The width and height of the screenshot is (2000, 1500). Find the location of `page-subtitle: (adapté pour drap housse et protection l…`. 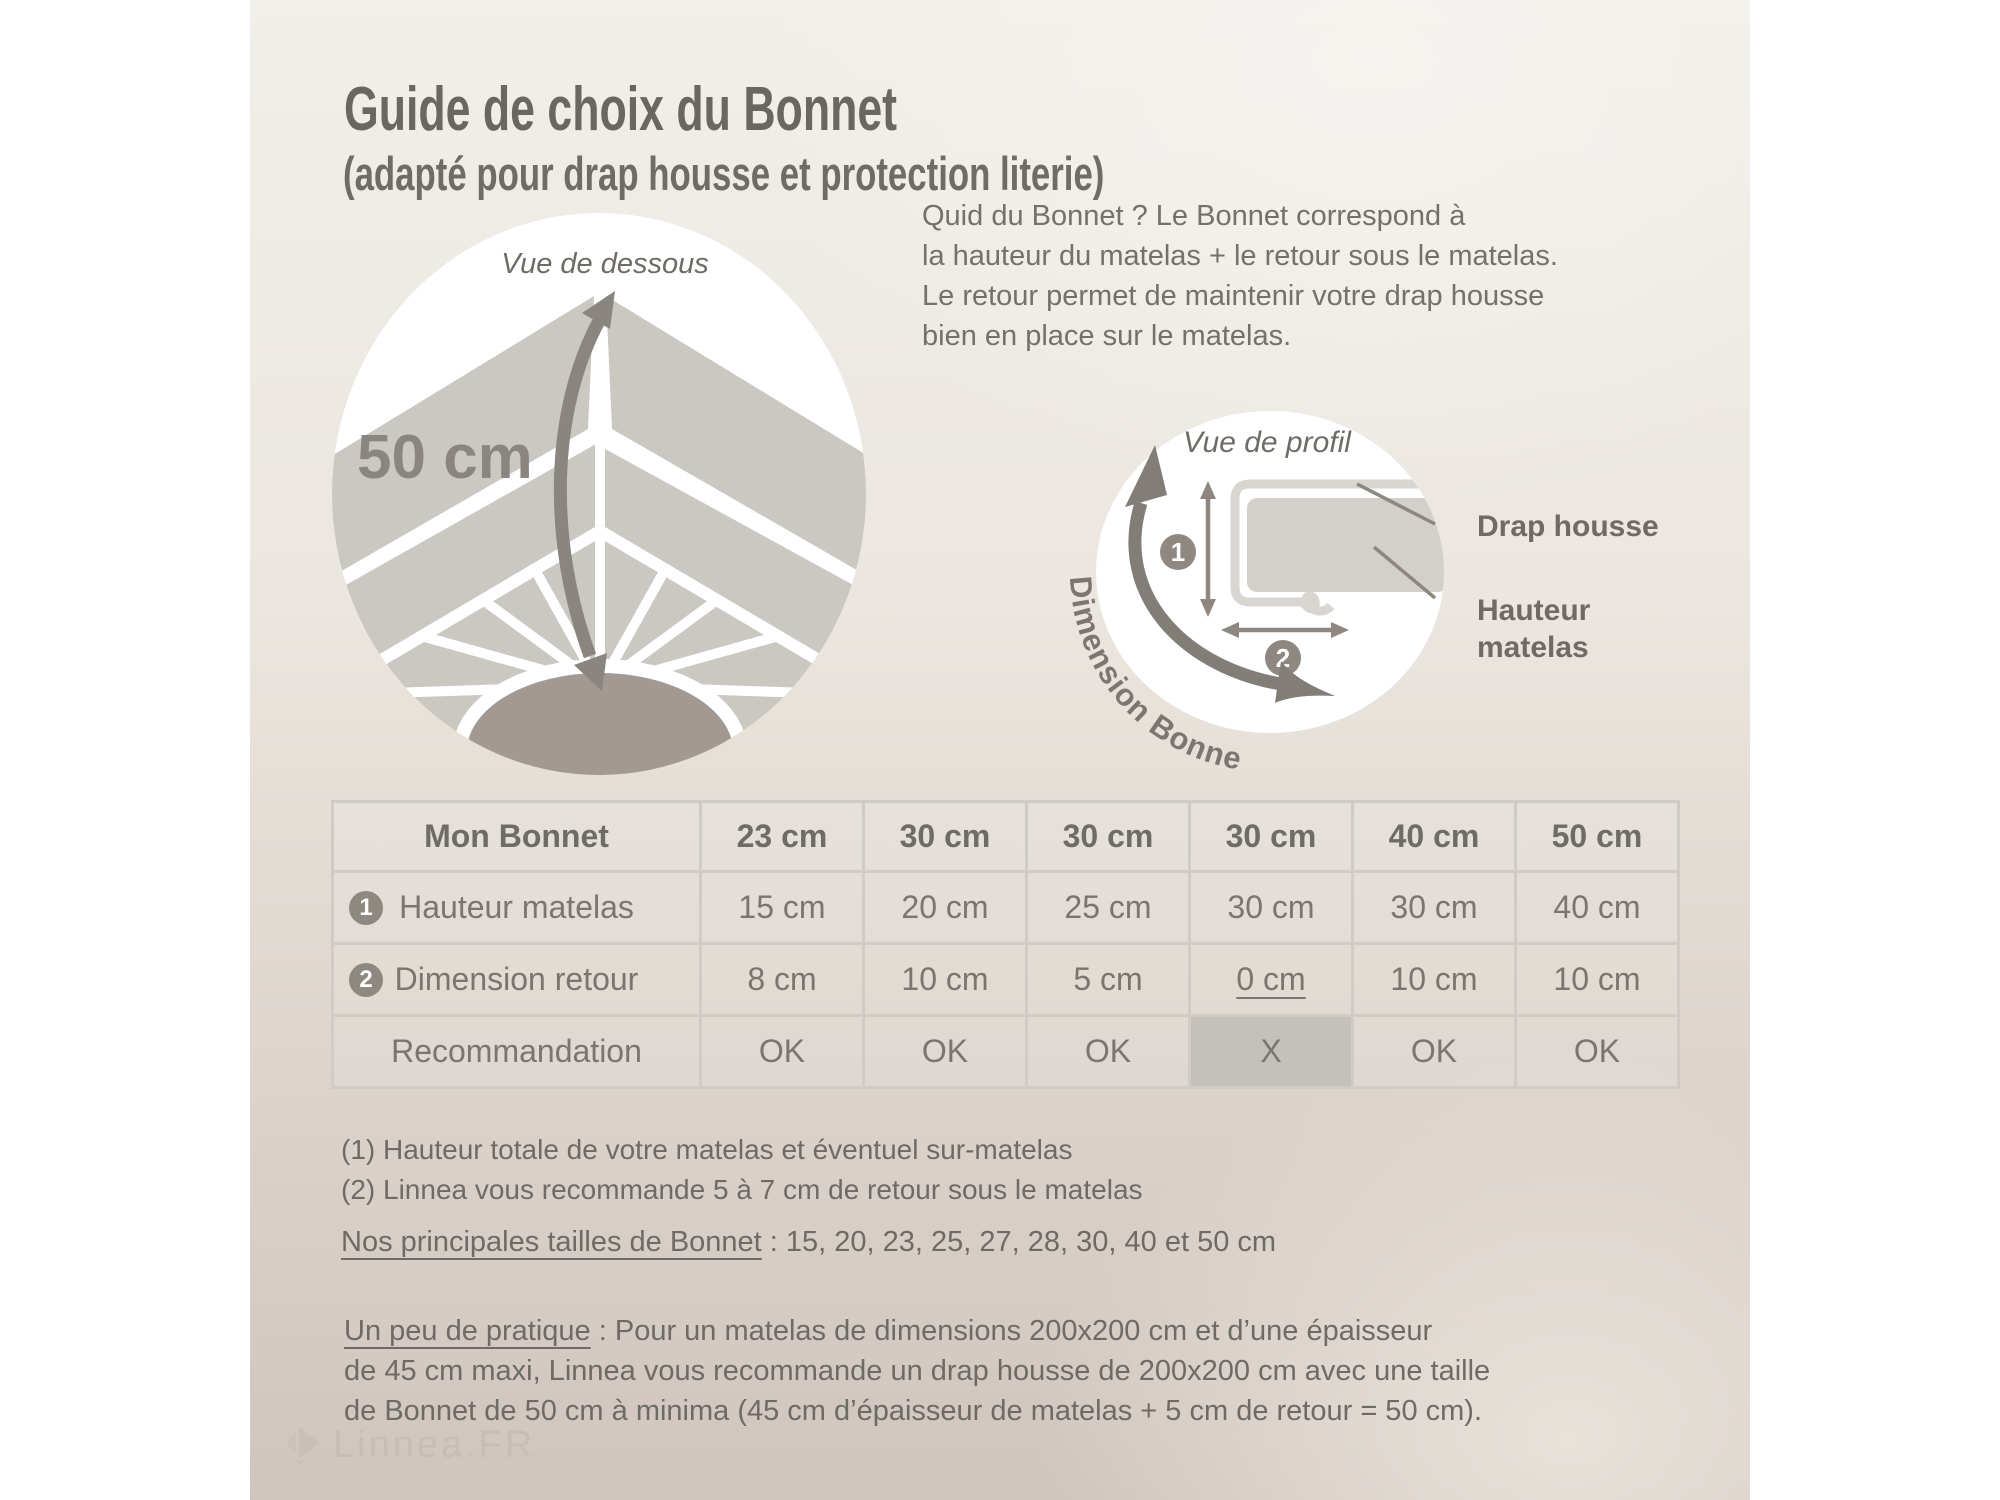

page-subtitle: (adapté pour drap housse et protection l… is located at coordinates (724, 173).